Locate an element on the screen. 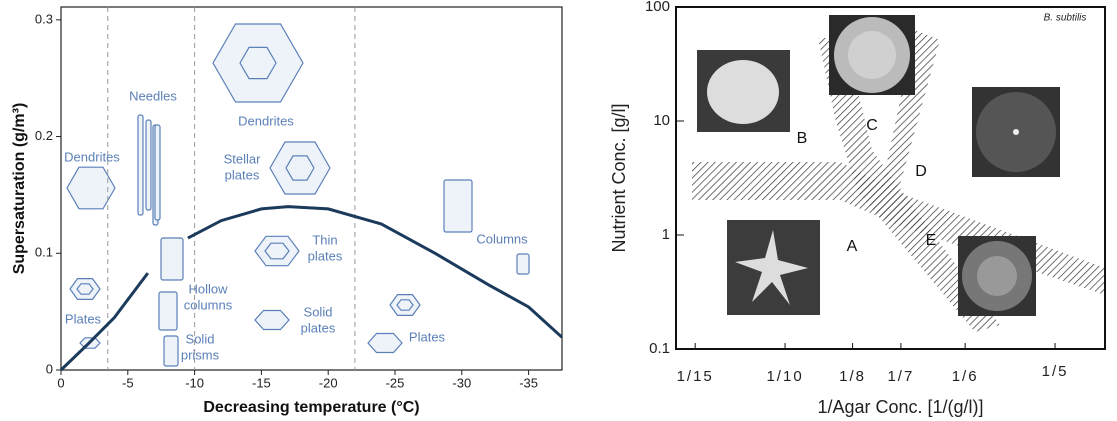 This screenshot has height=421, width=1117. crystal-label: Thin is located at coordinates (324, 239).